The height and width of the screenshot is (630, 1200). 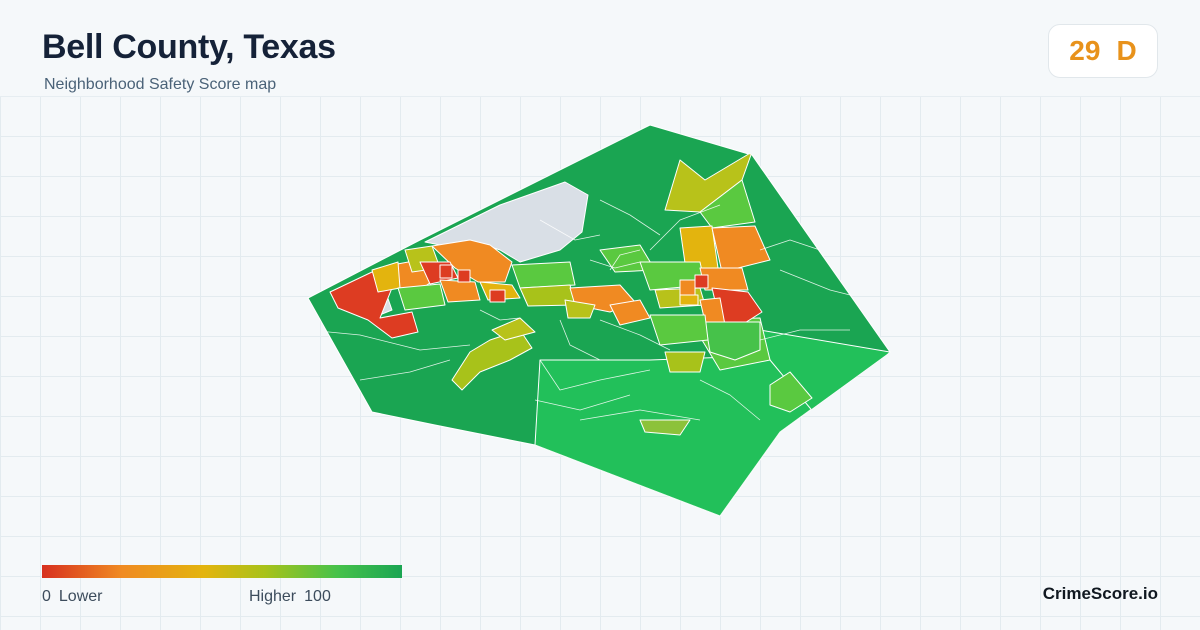 I want to click on page-title: Bell County, Texas, so click(x=189, y=47).